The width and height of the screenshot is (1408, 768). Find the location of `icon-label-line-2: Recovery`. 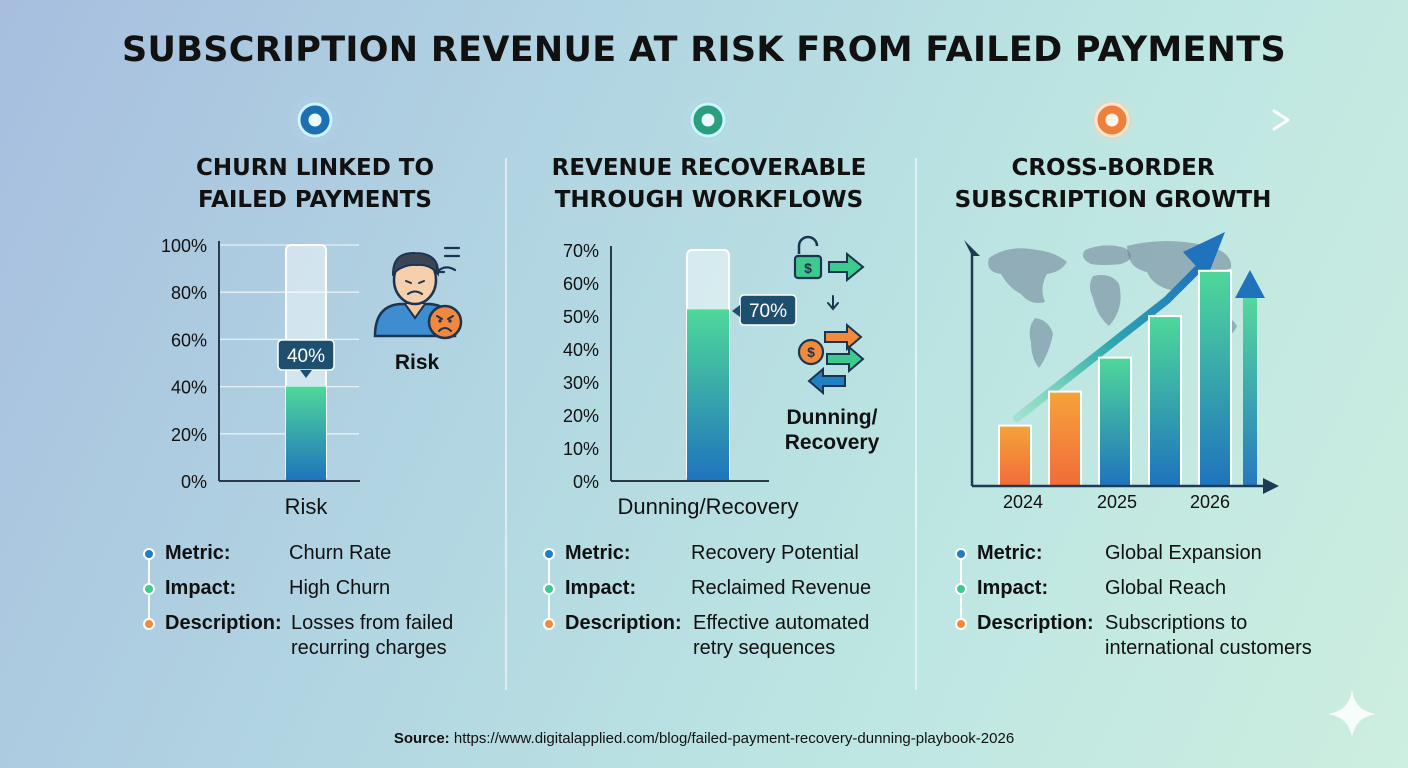

icon-label-line-2: Recovery is located at coordinates (832, 442).